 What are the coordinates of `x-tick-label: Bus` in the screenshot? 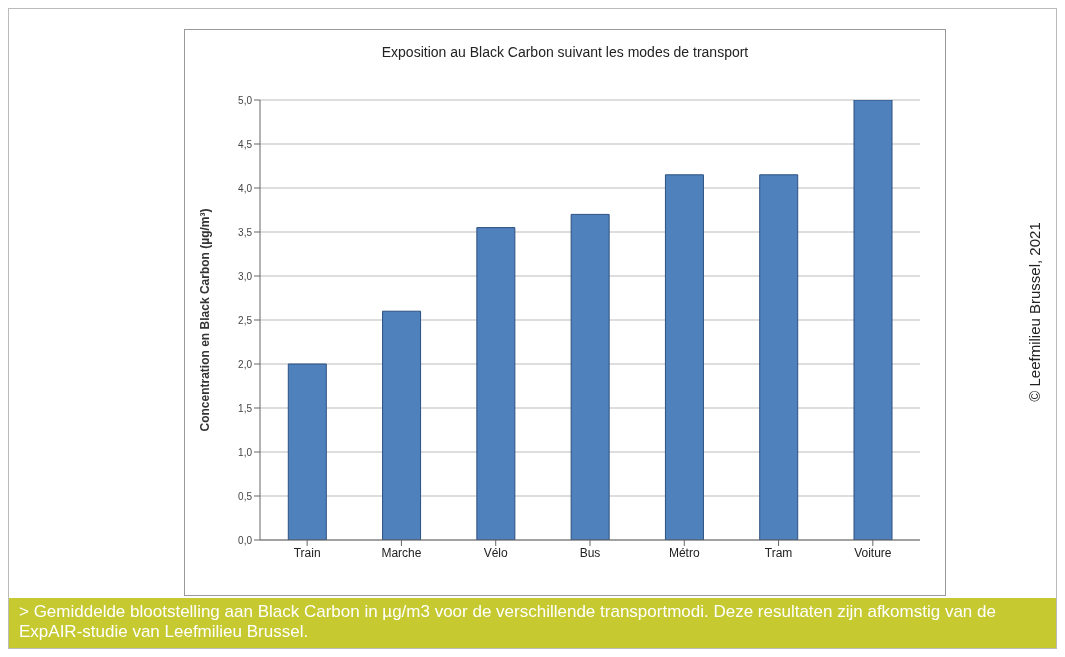 It's located at (590, 552).